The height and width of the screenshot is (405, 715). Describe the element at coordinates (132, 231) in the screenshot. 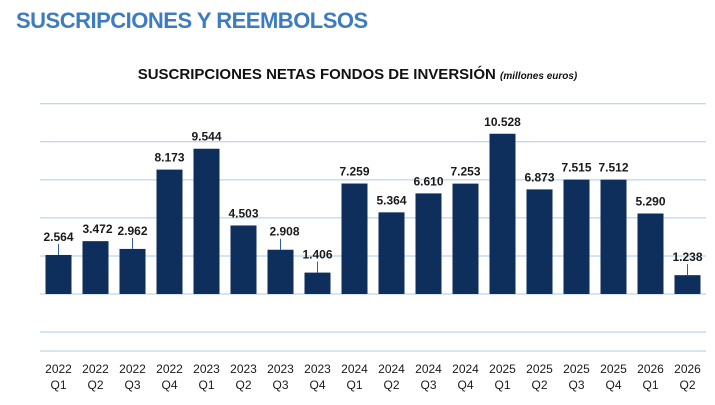

I see `value-label: 2.962` at that location.